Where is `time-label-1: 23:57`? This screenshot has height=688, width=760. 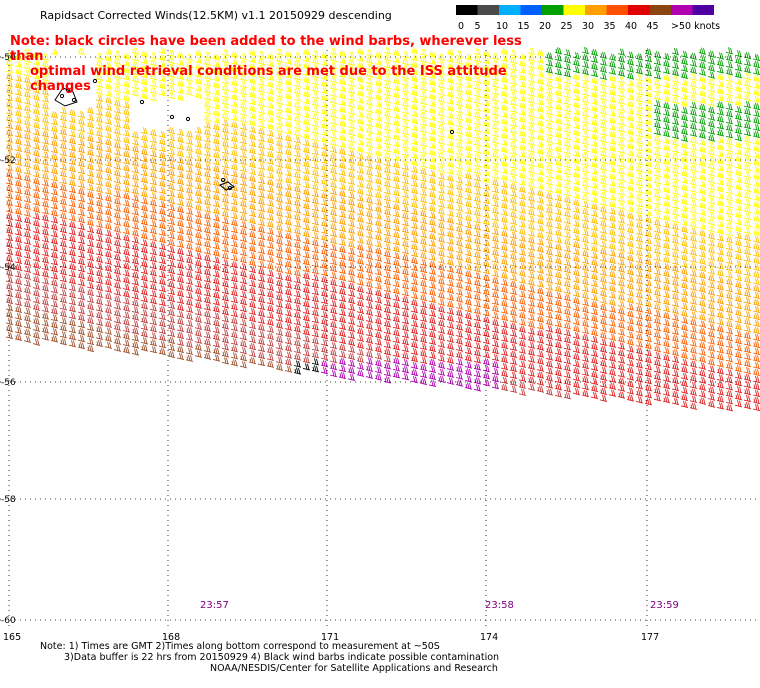
time-label-1: 23:57 is located at coordinates (214, 605).